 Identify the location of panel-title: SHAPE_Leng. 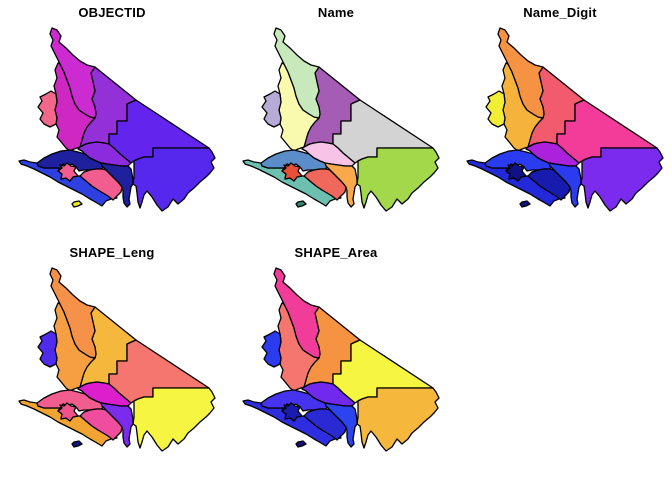
(112, 252).